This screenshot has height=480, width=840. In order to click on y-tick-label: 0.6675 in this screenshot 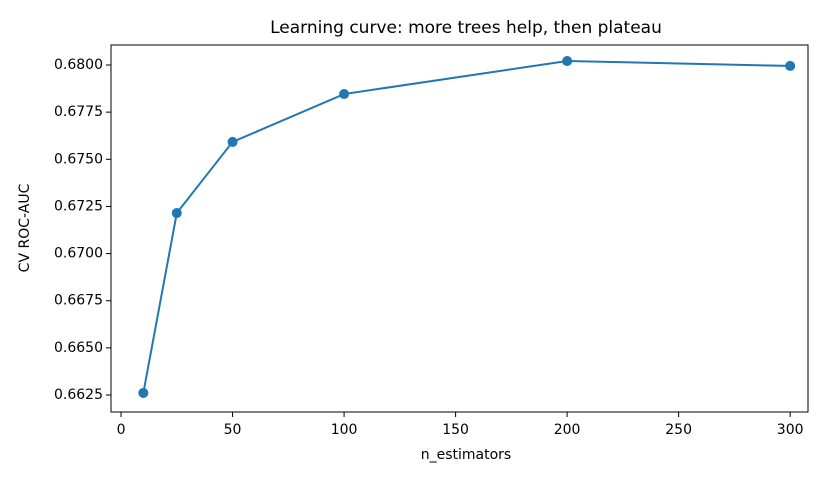, I will do `click(78, 301)`.